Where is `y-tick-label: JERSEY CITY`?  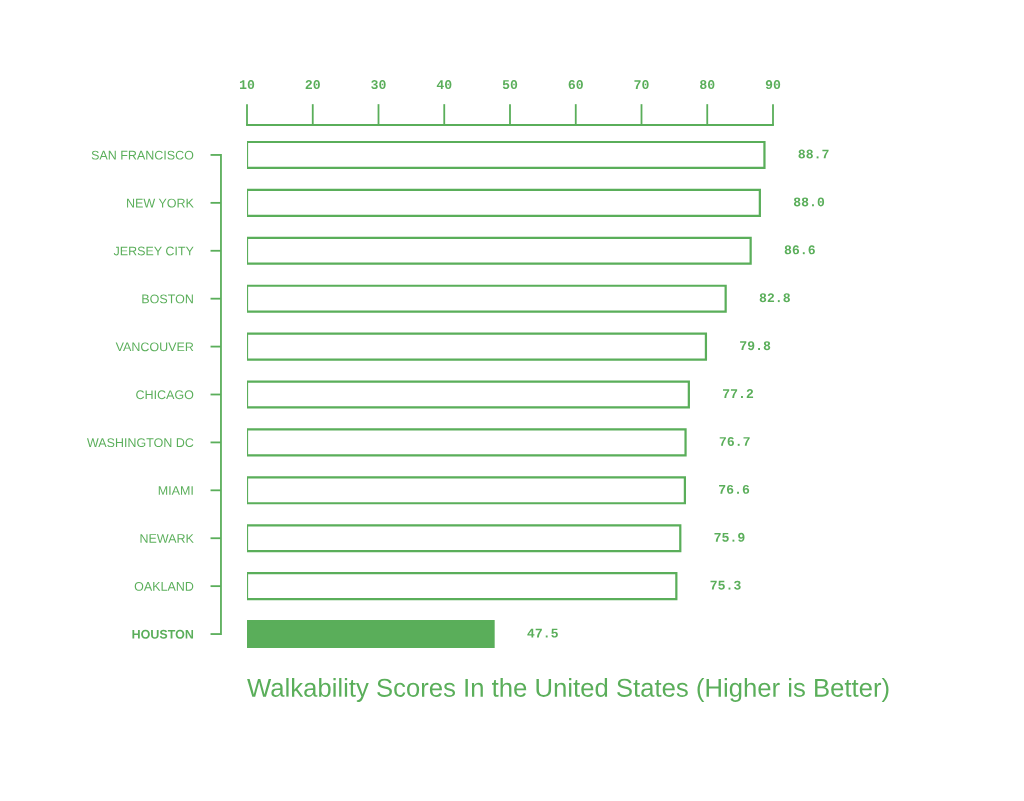
y-tick-label: JERSEY CITY is located at coordinates (153, 251).